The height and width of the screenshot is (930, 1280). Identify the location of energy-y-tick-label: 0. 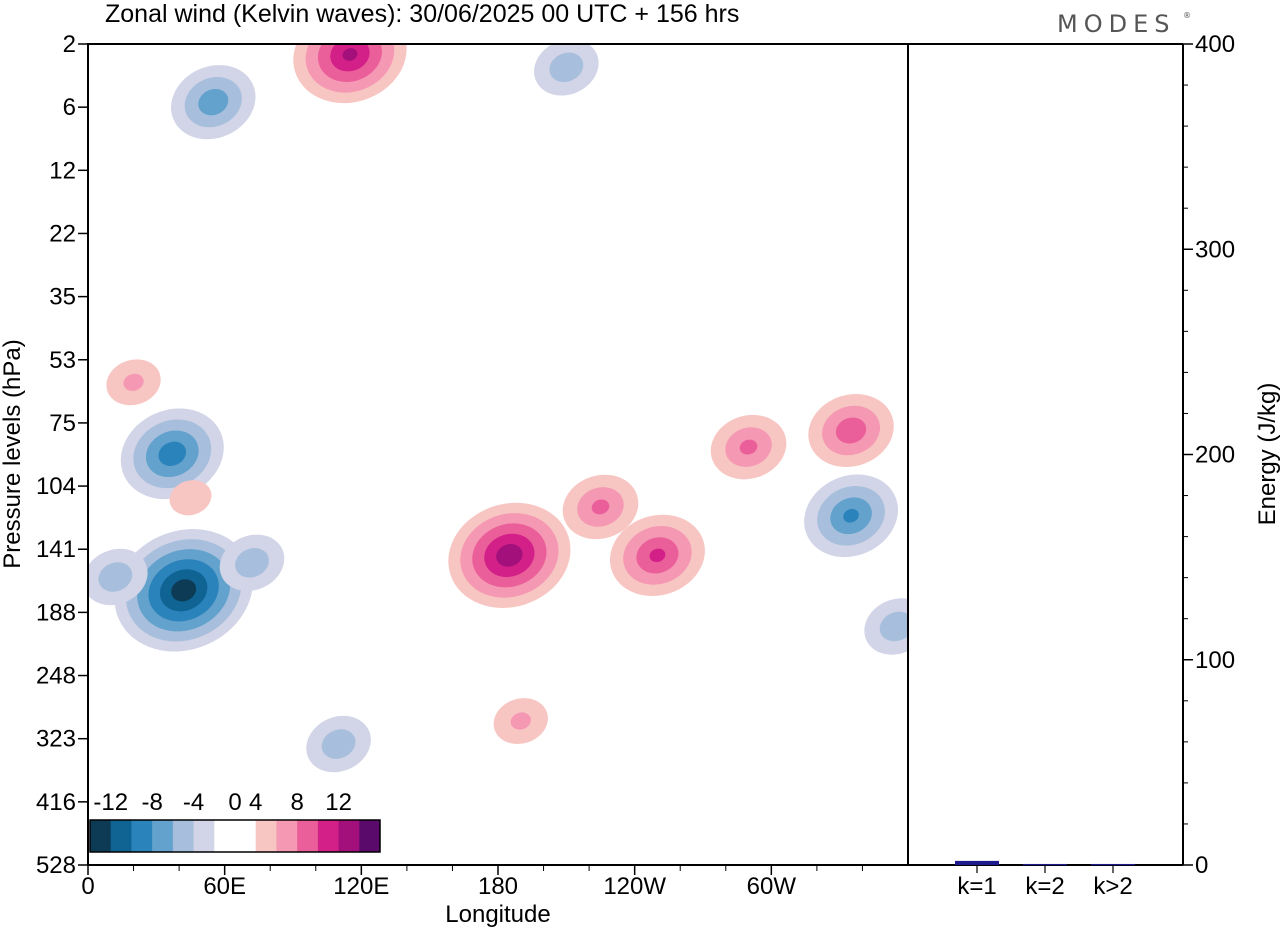
(1201, 865).